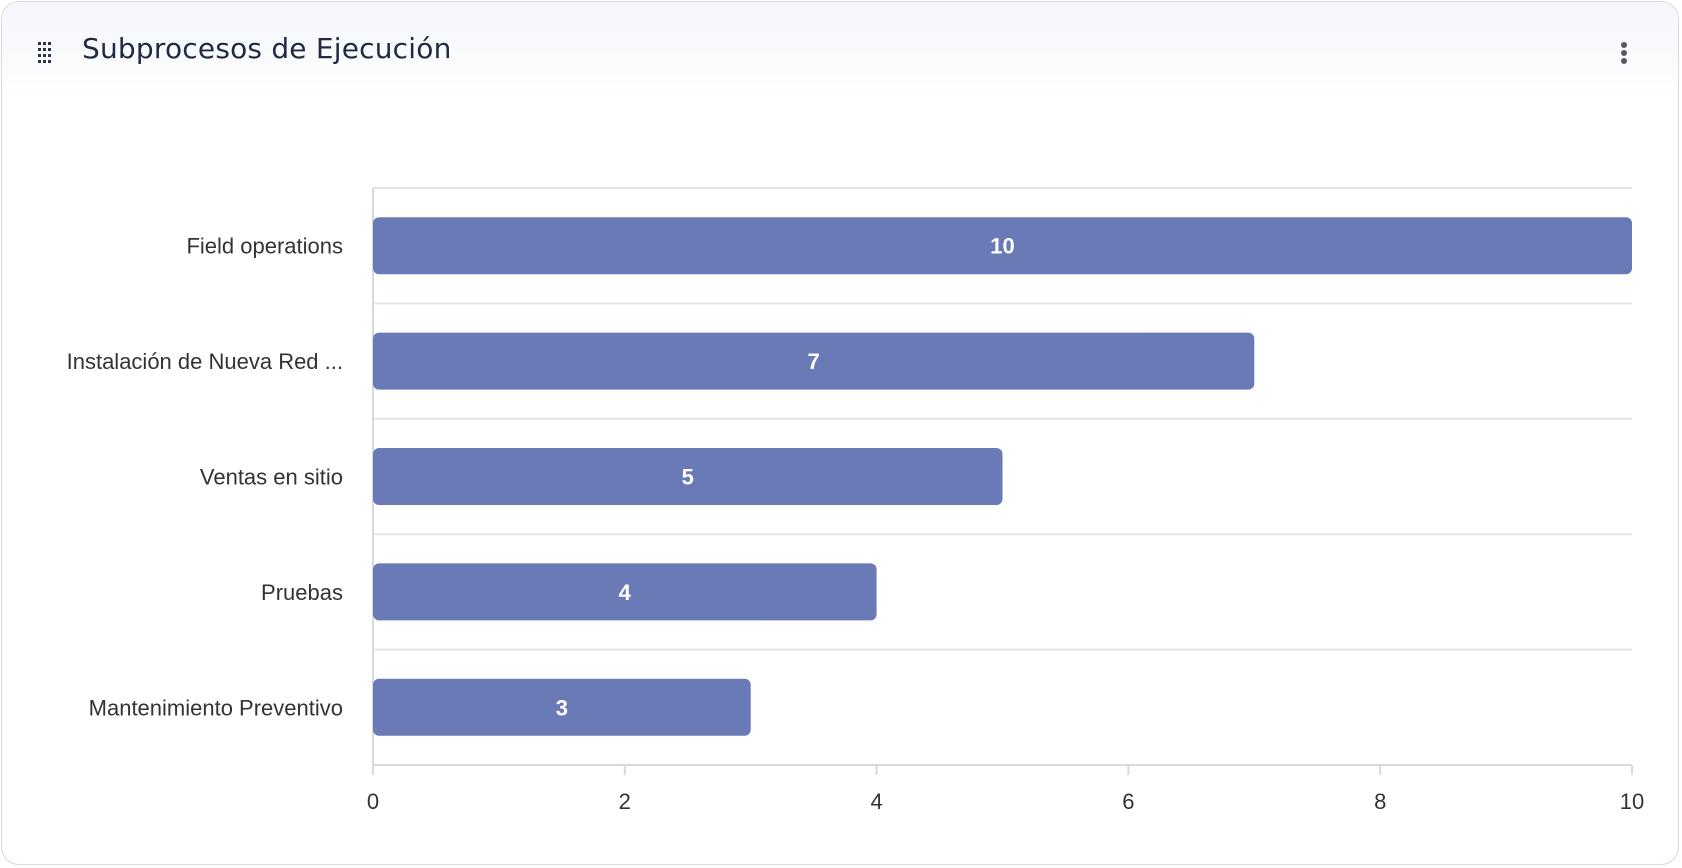 This screenshot has height=868, width=1682. What do you see at coordinates (216, 707) in the screenshot?
I see `category-label: Mantenimiento Preventivo` at bounding box center [216, 707].